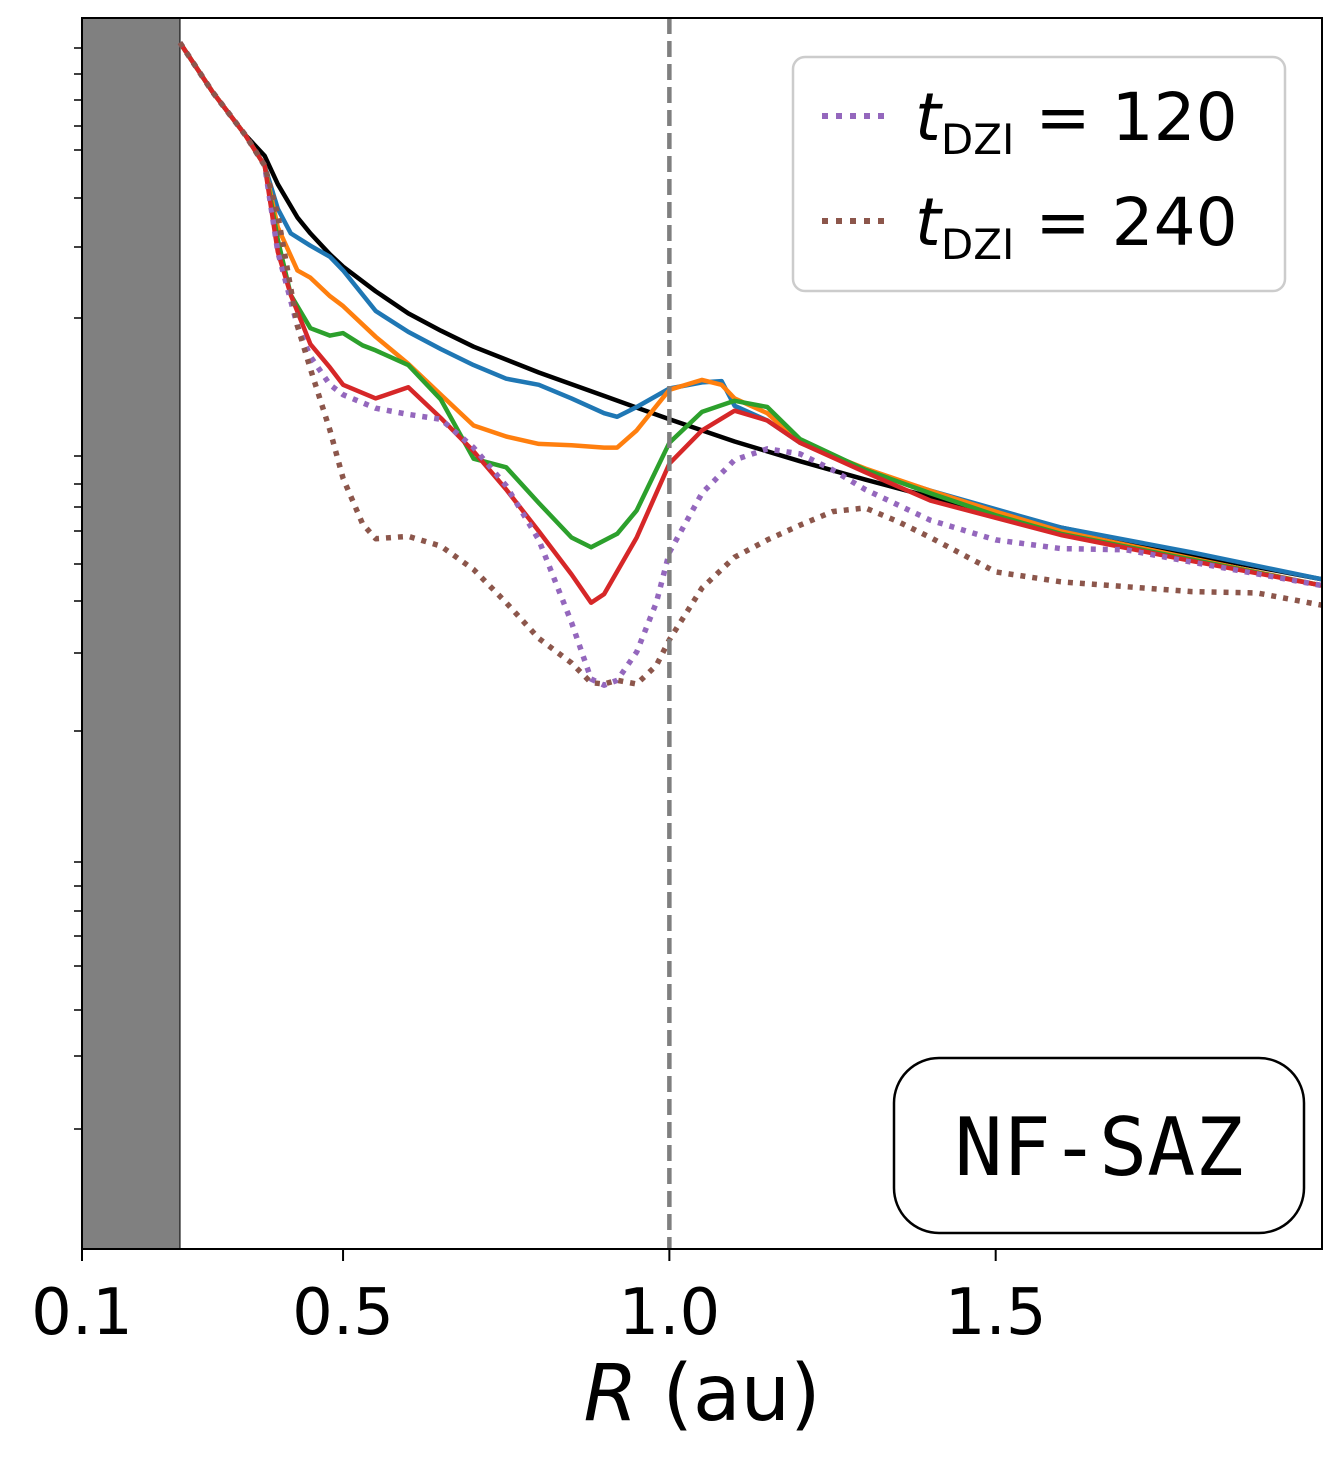 The image size is (1341, 1465). Describe the element at coordinates (1125, 117) in the screenshot. I see `legend-entry-value: = 120` at that location.